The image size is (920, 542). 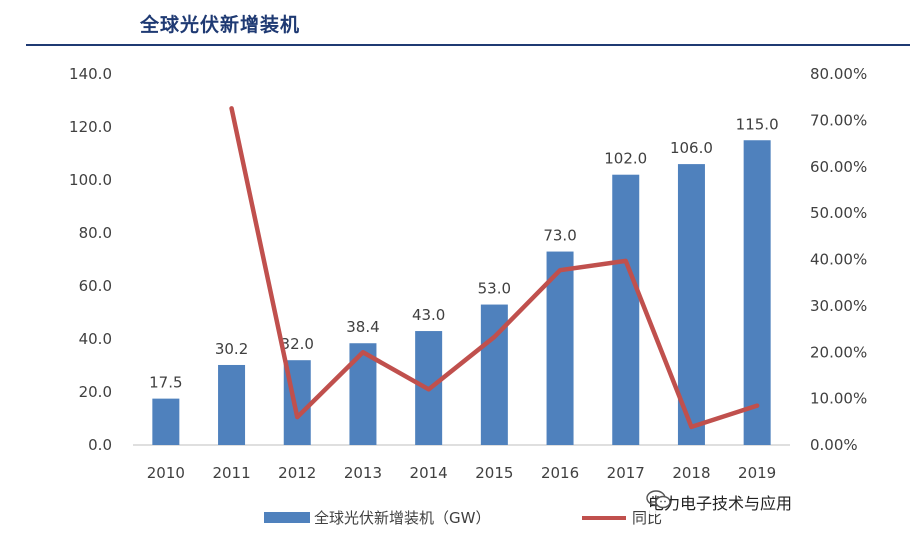 What do you see at coordinates (429, 473) in the screenshot?
I see `x-tick-label: 2014` at bounding box center [429, 473].